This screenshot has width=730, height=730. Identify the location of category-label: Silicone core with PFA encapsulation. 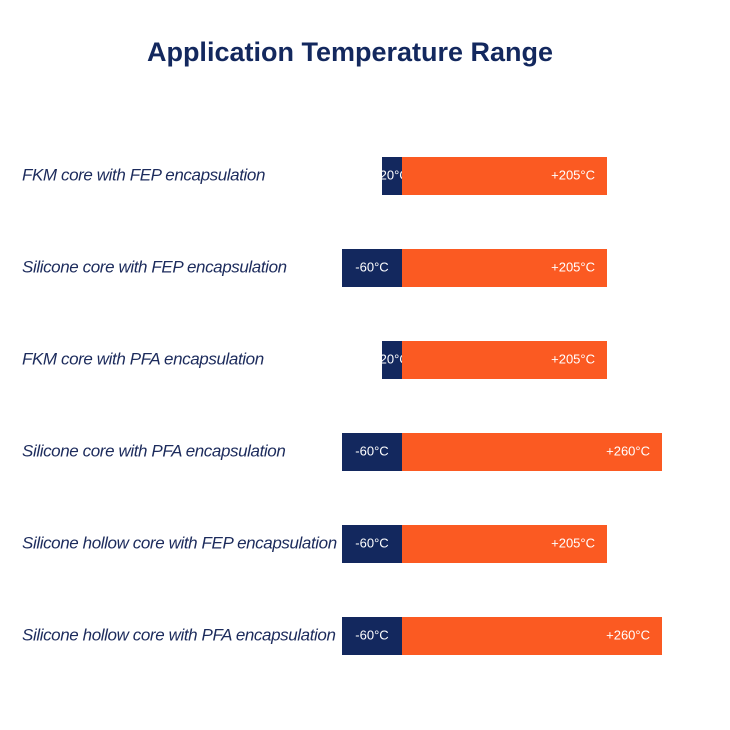
(153, 450).